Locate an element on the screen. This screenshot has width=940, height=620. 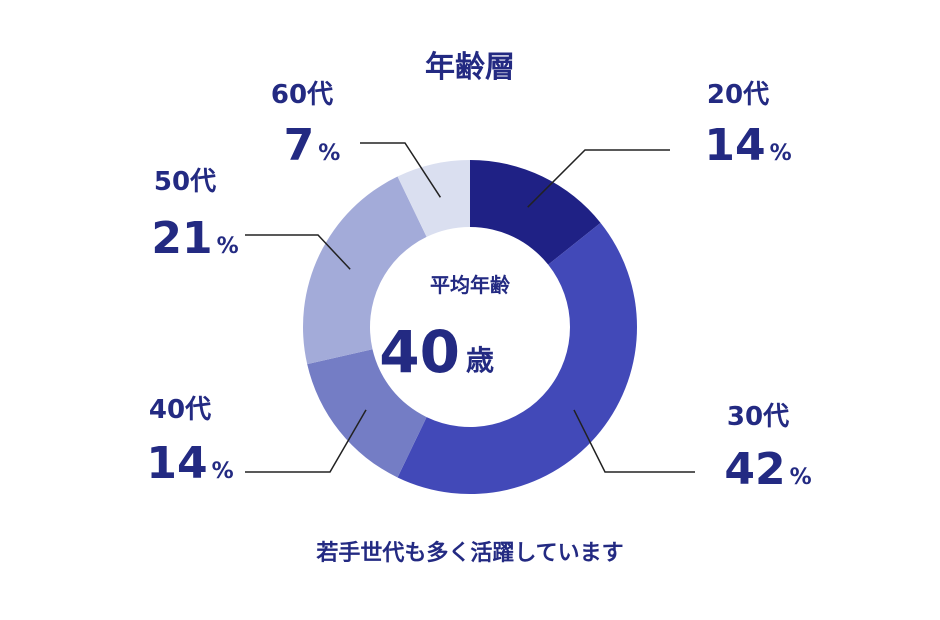
value-label: 21 is located at coordinates (181, 238).